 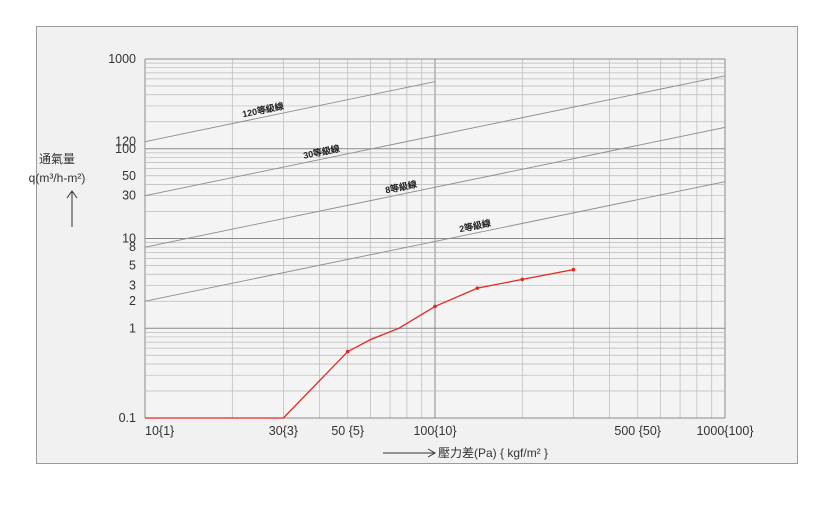 What do you see at coordinates (57, 159) in the screenshot?
I see `y-axis-label-line-1: 通氣量` at bounding box center [57, 159].